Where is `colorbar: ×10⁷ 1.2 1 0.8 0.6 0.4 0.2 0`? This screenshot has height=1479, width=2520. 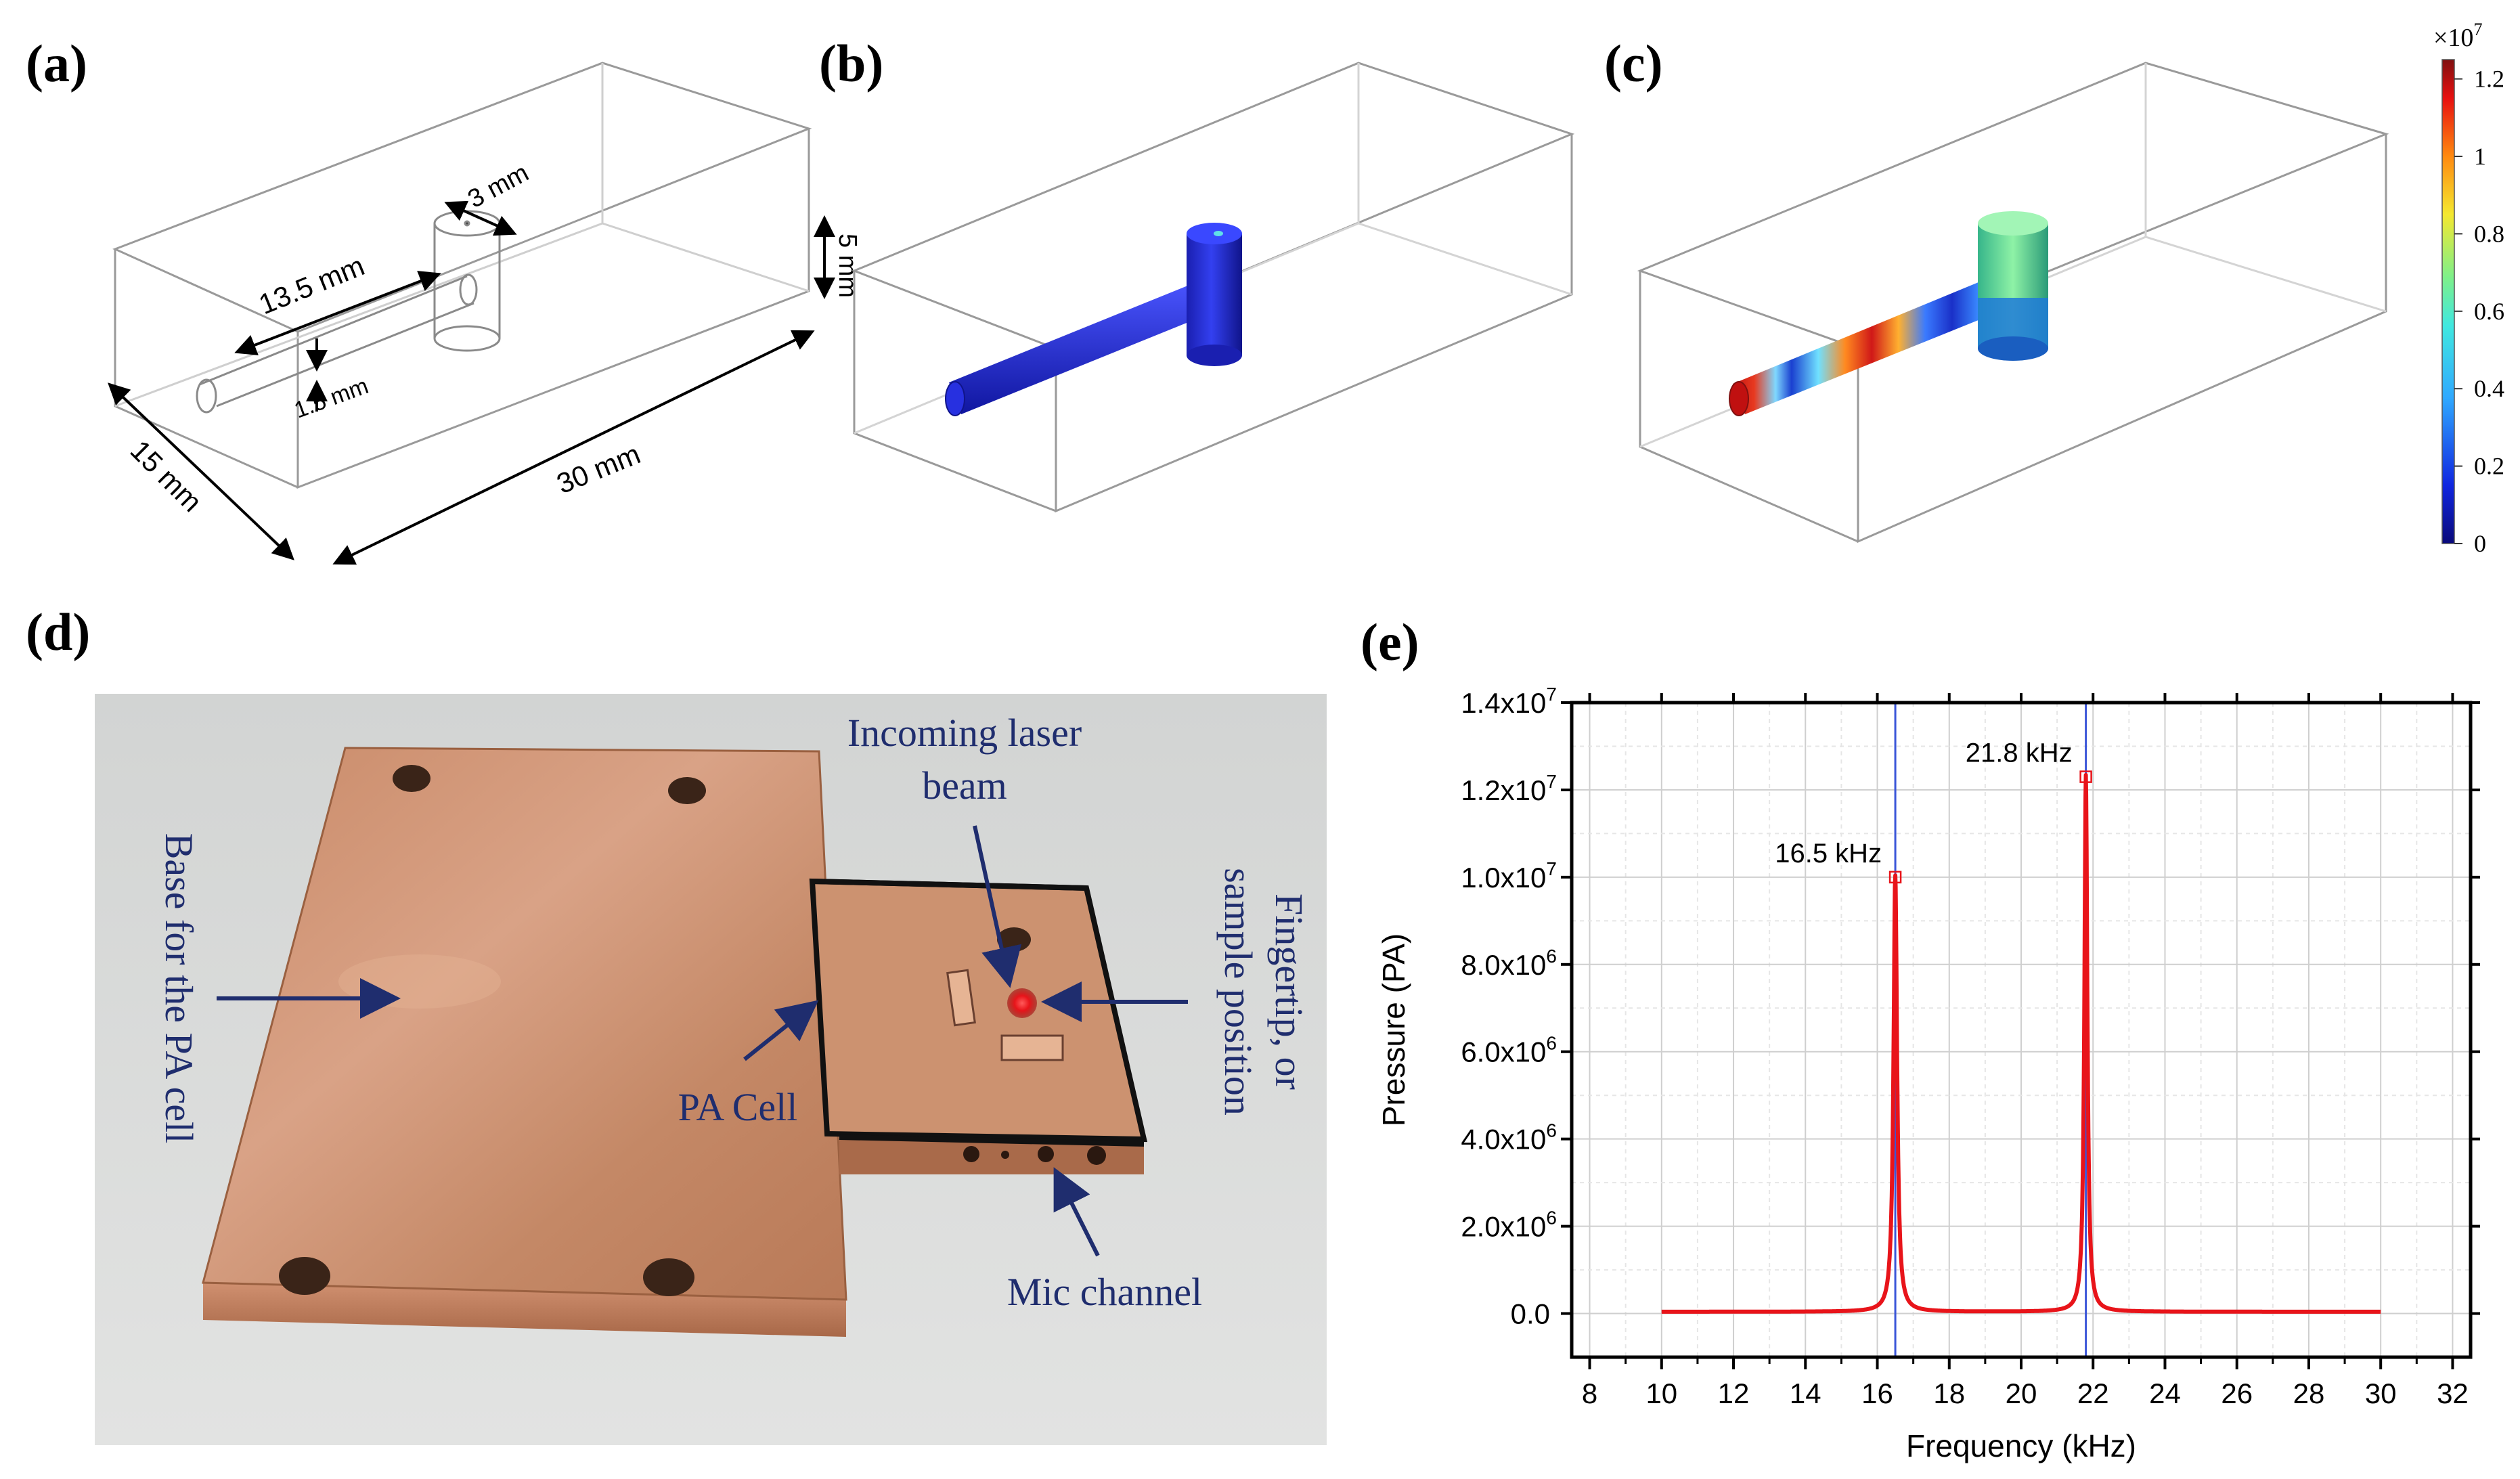 colorbar: ×10⁷ 1.2 1 0.8 0.6 0.4 0.2 0 is located at coordinates (2469, 288).